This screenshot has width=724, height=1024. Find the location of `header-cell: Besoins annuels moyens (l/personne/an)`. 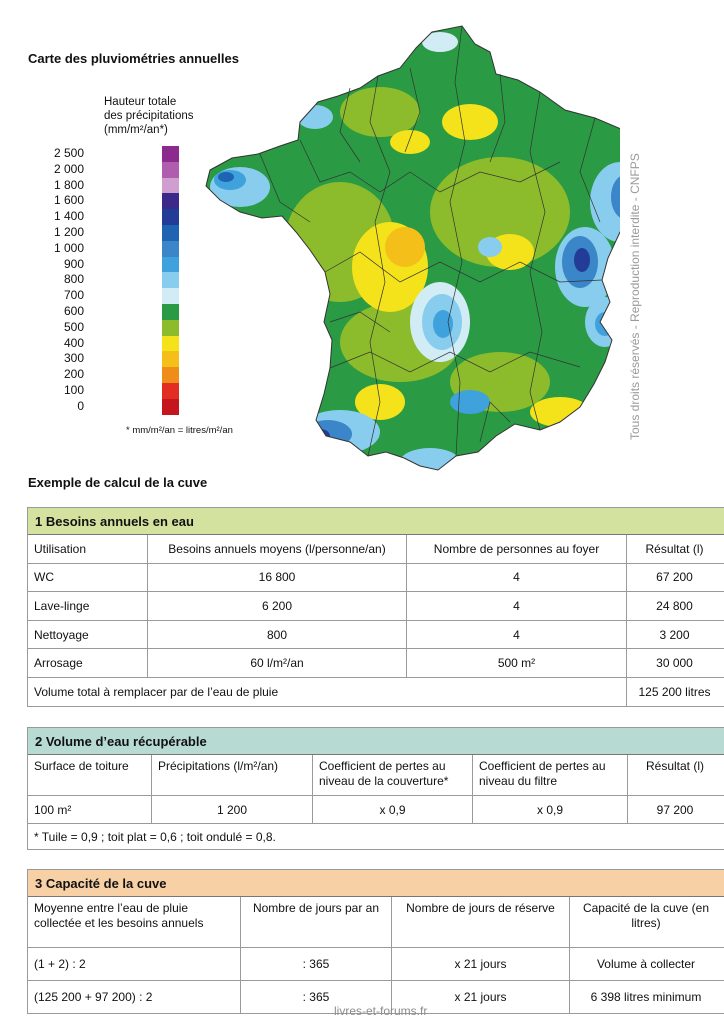

header-cell: Besoins annuels moyens (l/personne/an) is located at coordinates (277, 549).